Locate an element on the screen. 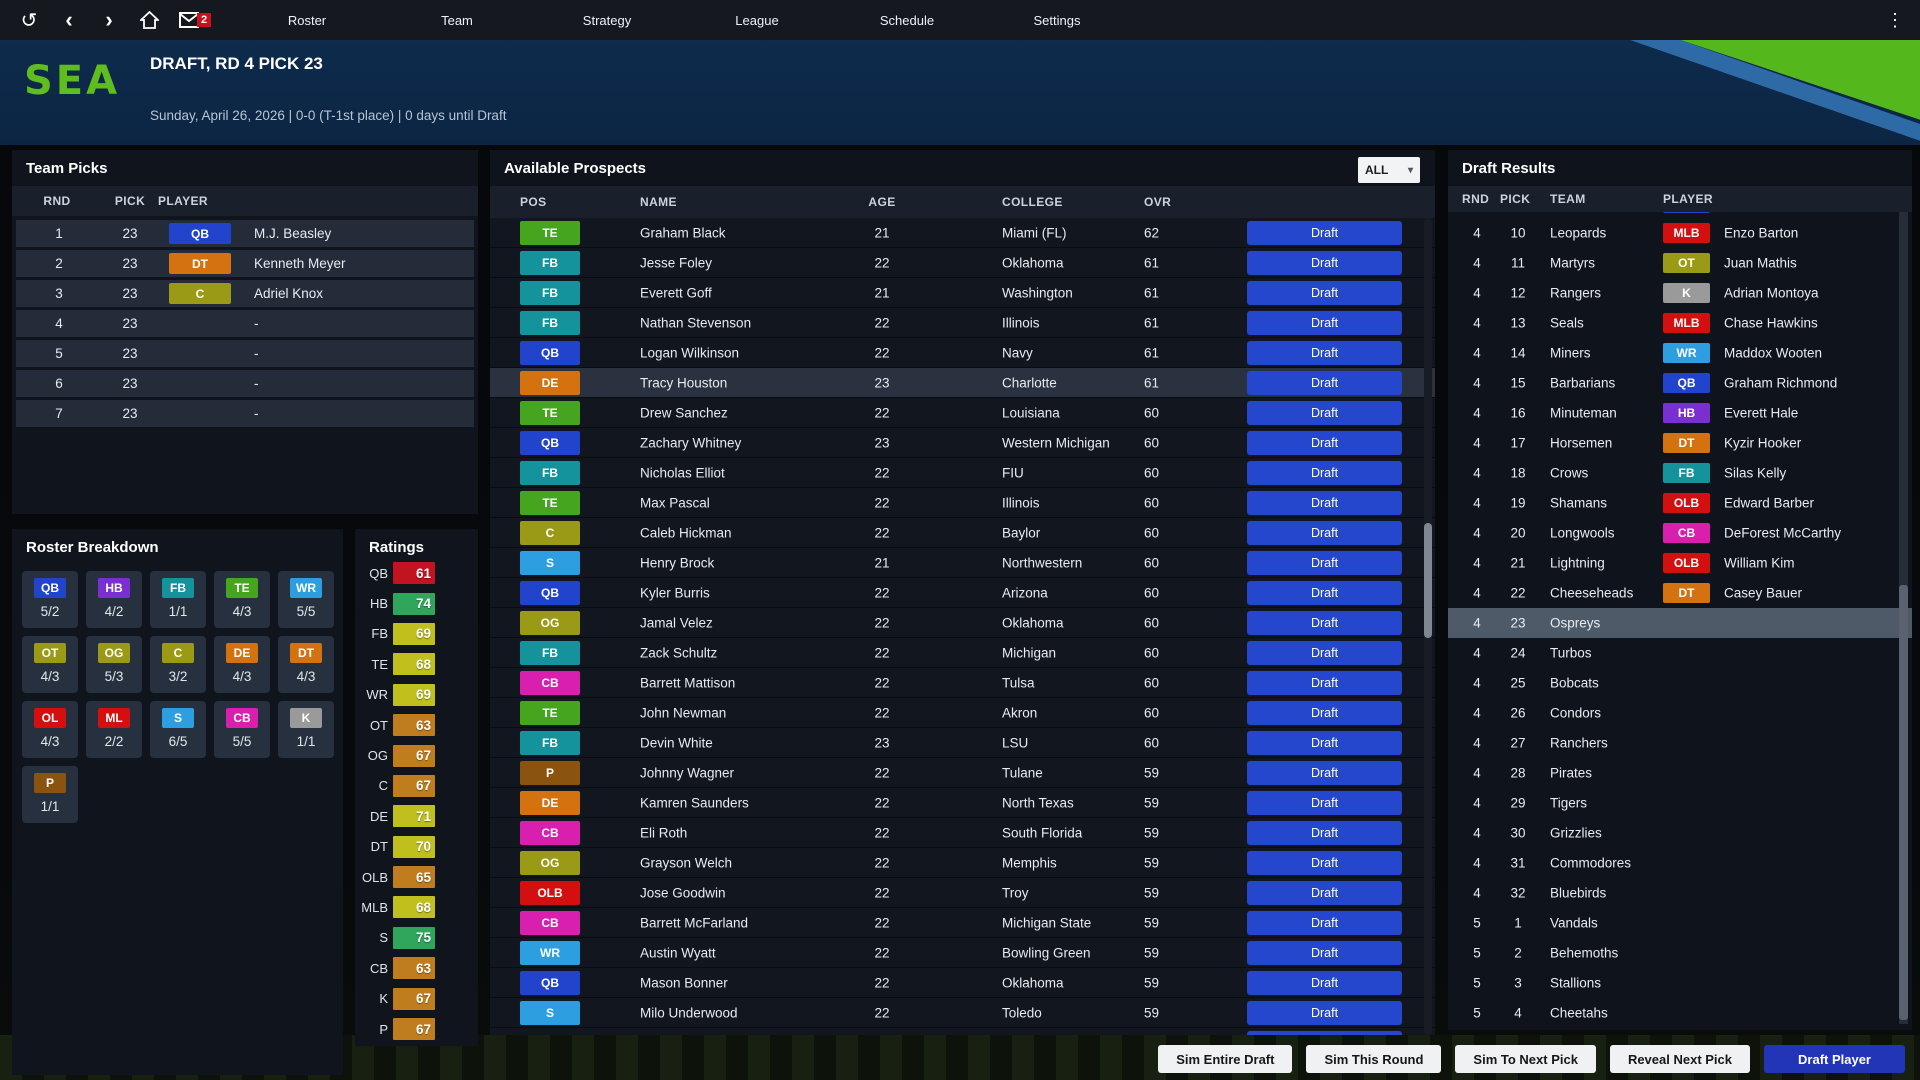 This screenshot has width=1920, height=1080. kebab-menu-icon: ⋮ is located at coordinates (1895, 19).